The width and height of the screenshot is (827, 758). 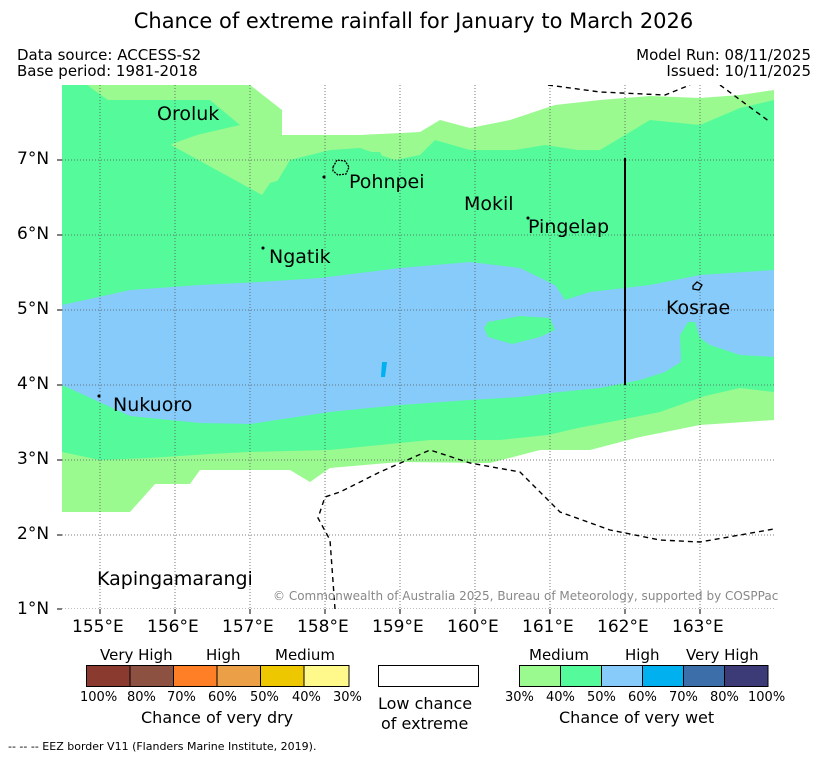 I want to click on lon-label: 159°E, so click(x=398, y=627).